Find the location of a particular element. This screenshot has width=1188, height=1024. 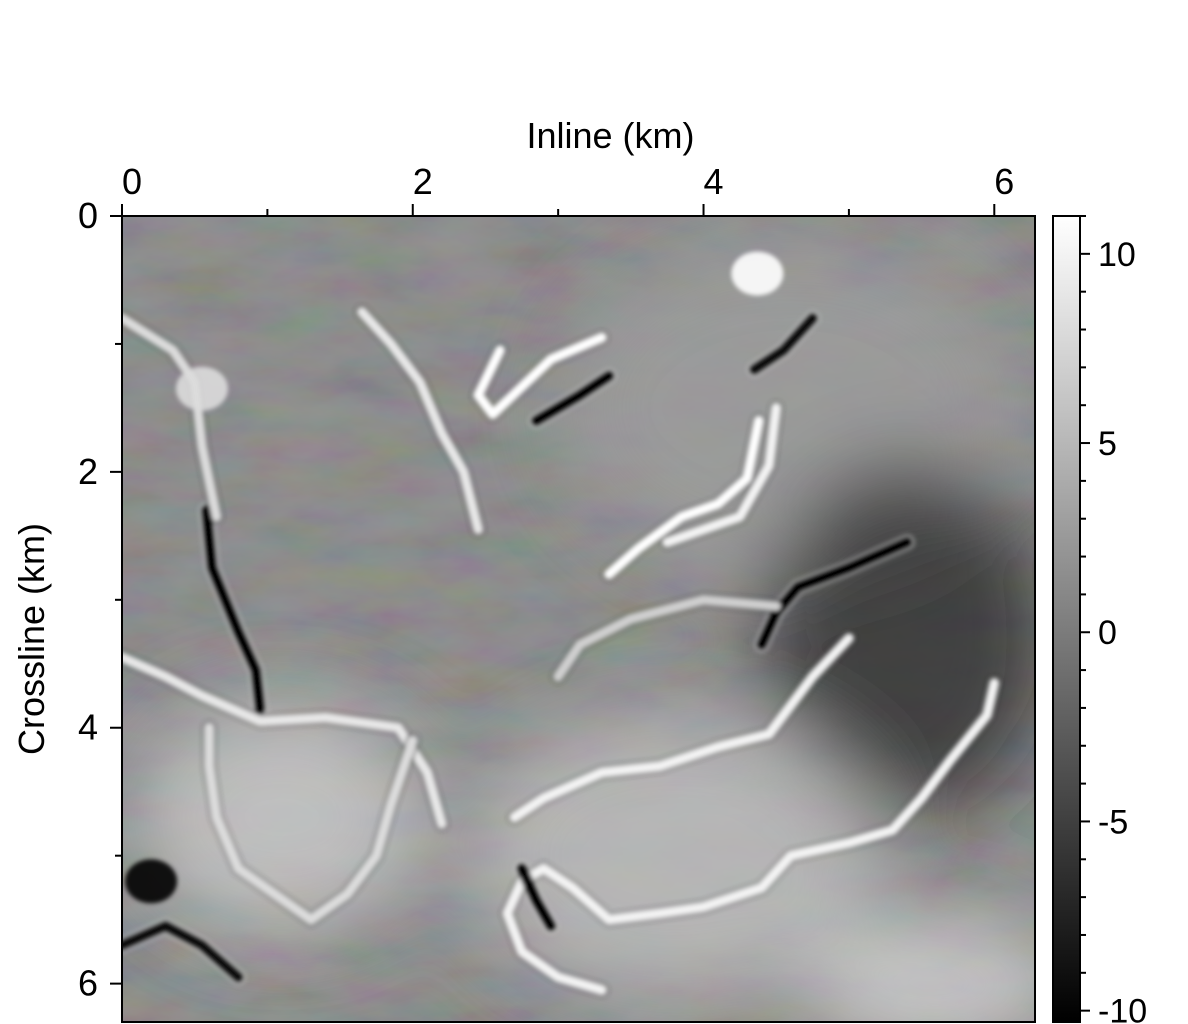

x-axis: 0 2 4 6 is located at coordinates (567, 188).